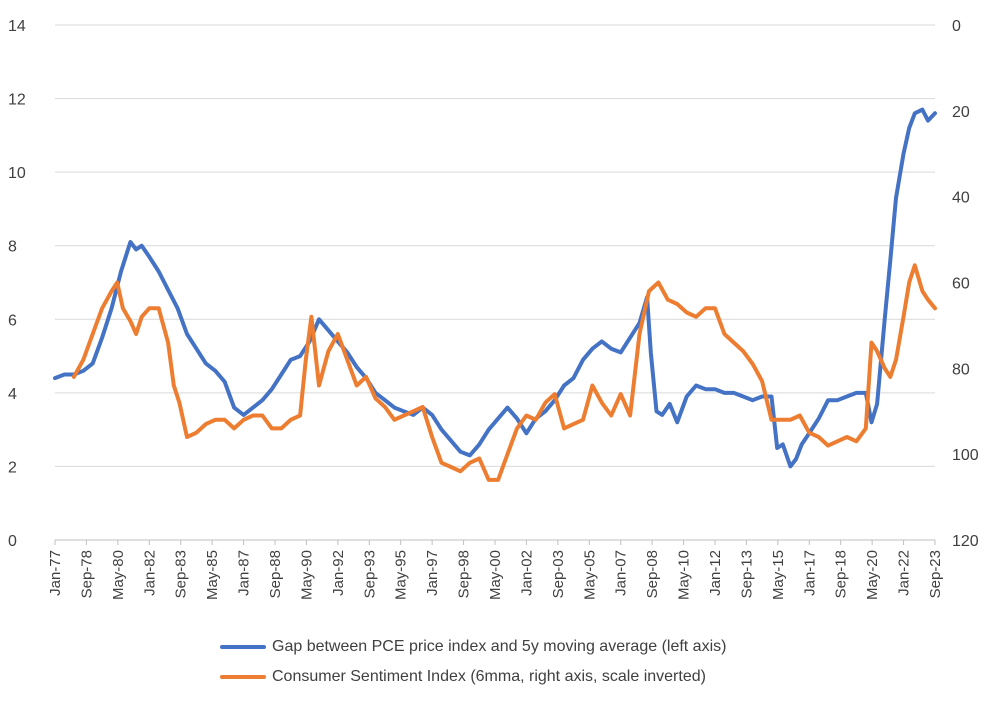 The width and height of the screenshot is (1000, 722). I want to click on right-tick-label: 100, so click(965, 455).